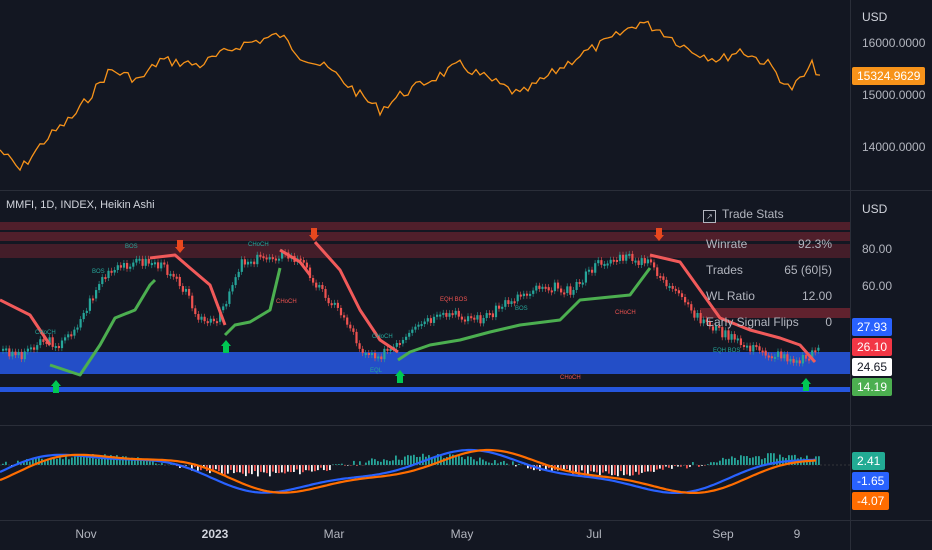 Image resolution: width=932 pixels, height=550 pixels. I want to click on trailing-stop-red, so click(356, 297).